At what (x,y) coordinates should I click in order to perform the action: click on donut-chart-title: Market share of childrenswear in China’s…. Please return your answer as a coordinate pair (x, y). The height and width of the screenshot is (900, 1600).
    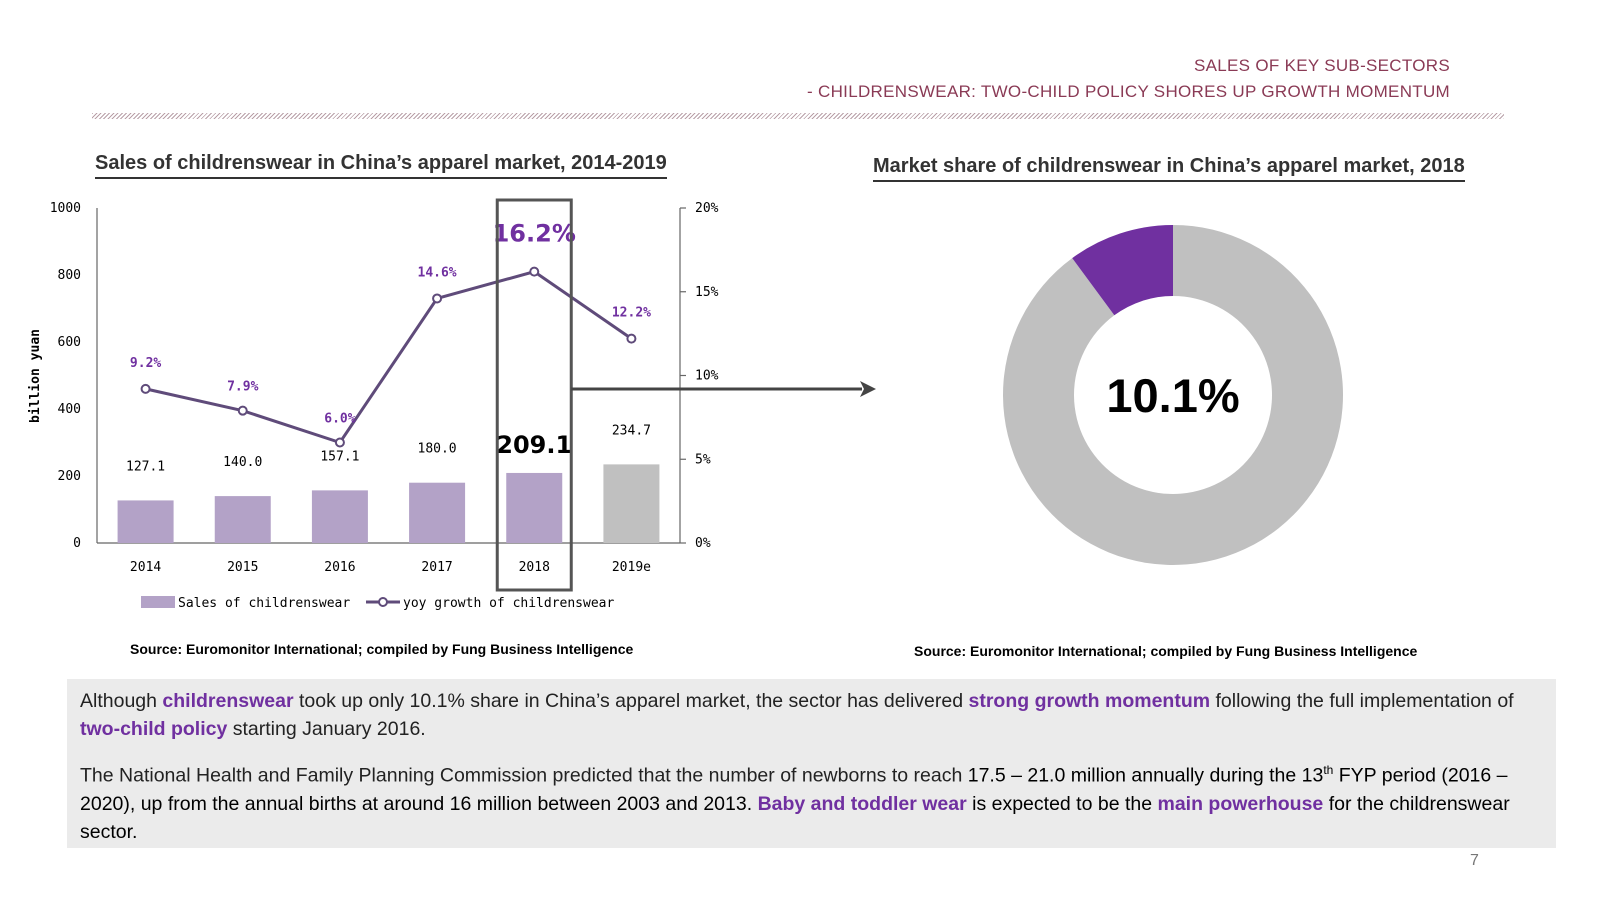
    Looking at the image, I should click on (1169, 168).